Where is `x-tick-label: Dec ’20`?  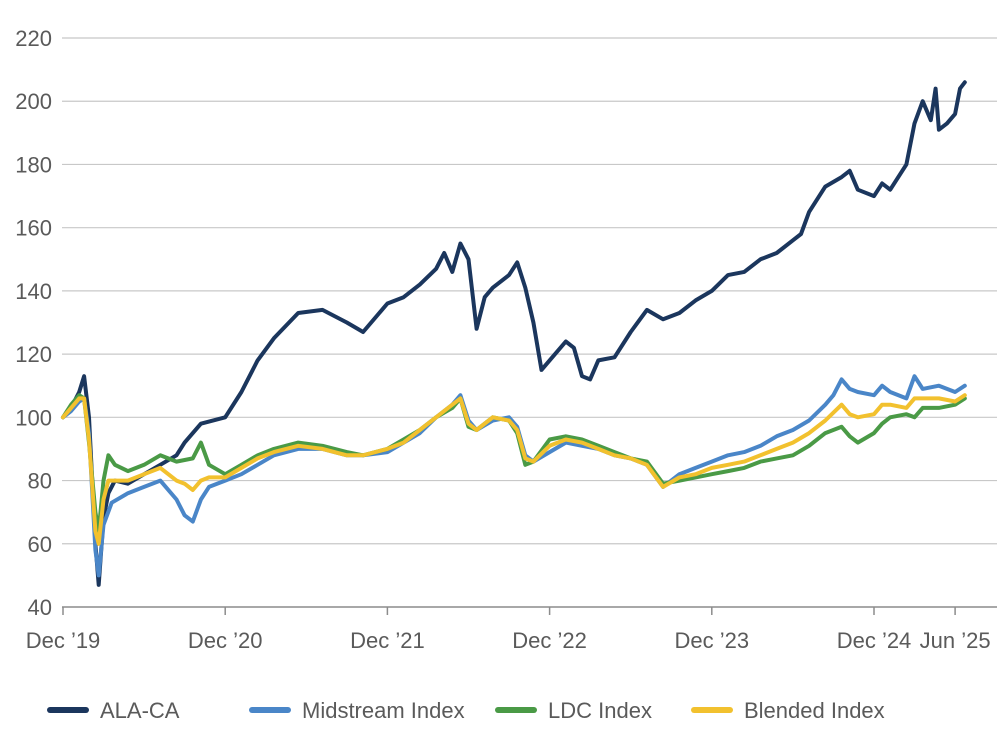 x-tick-label: Dec ’20 is located at coordinates (225, 640).